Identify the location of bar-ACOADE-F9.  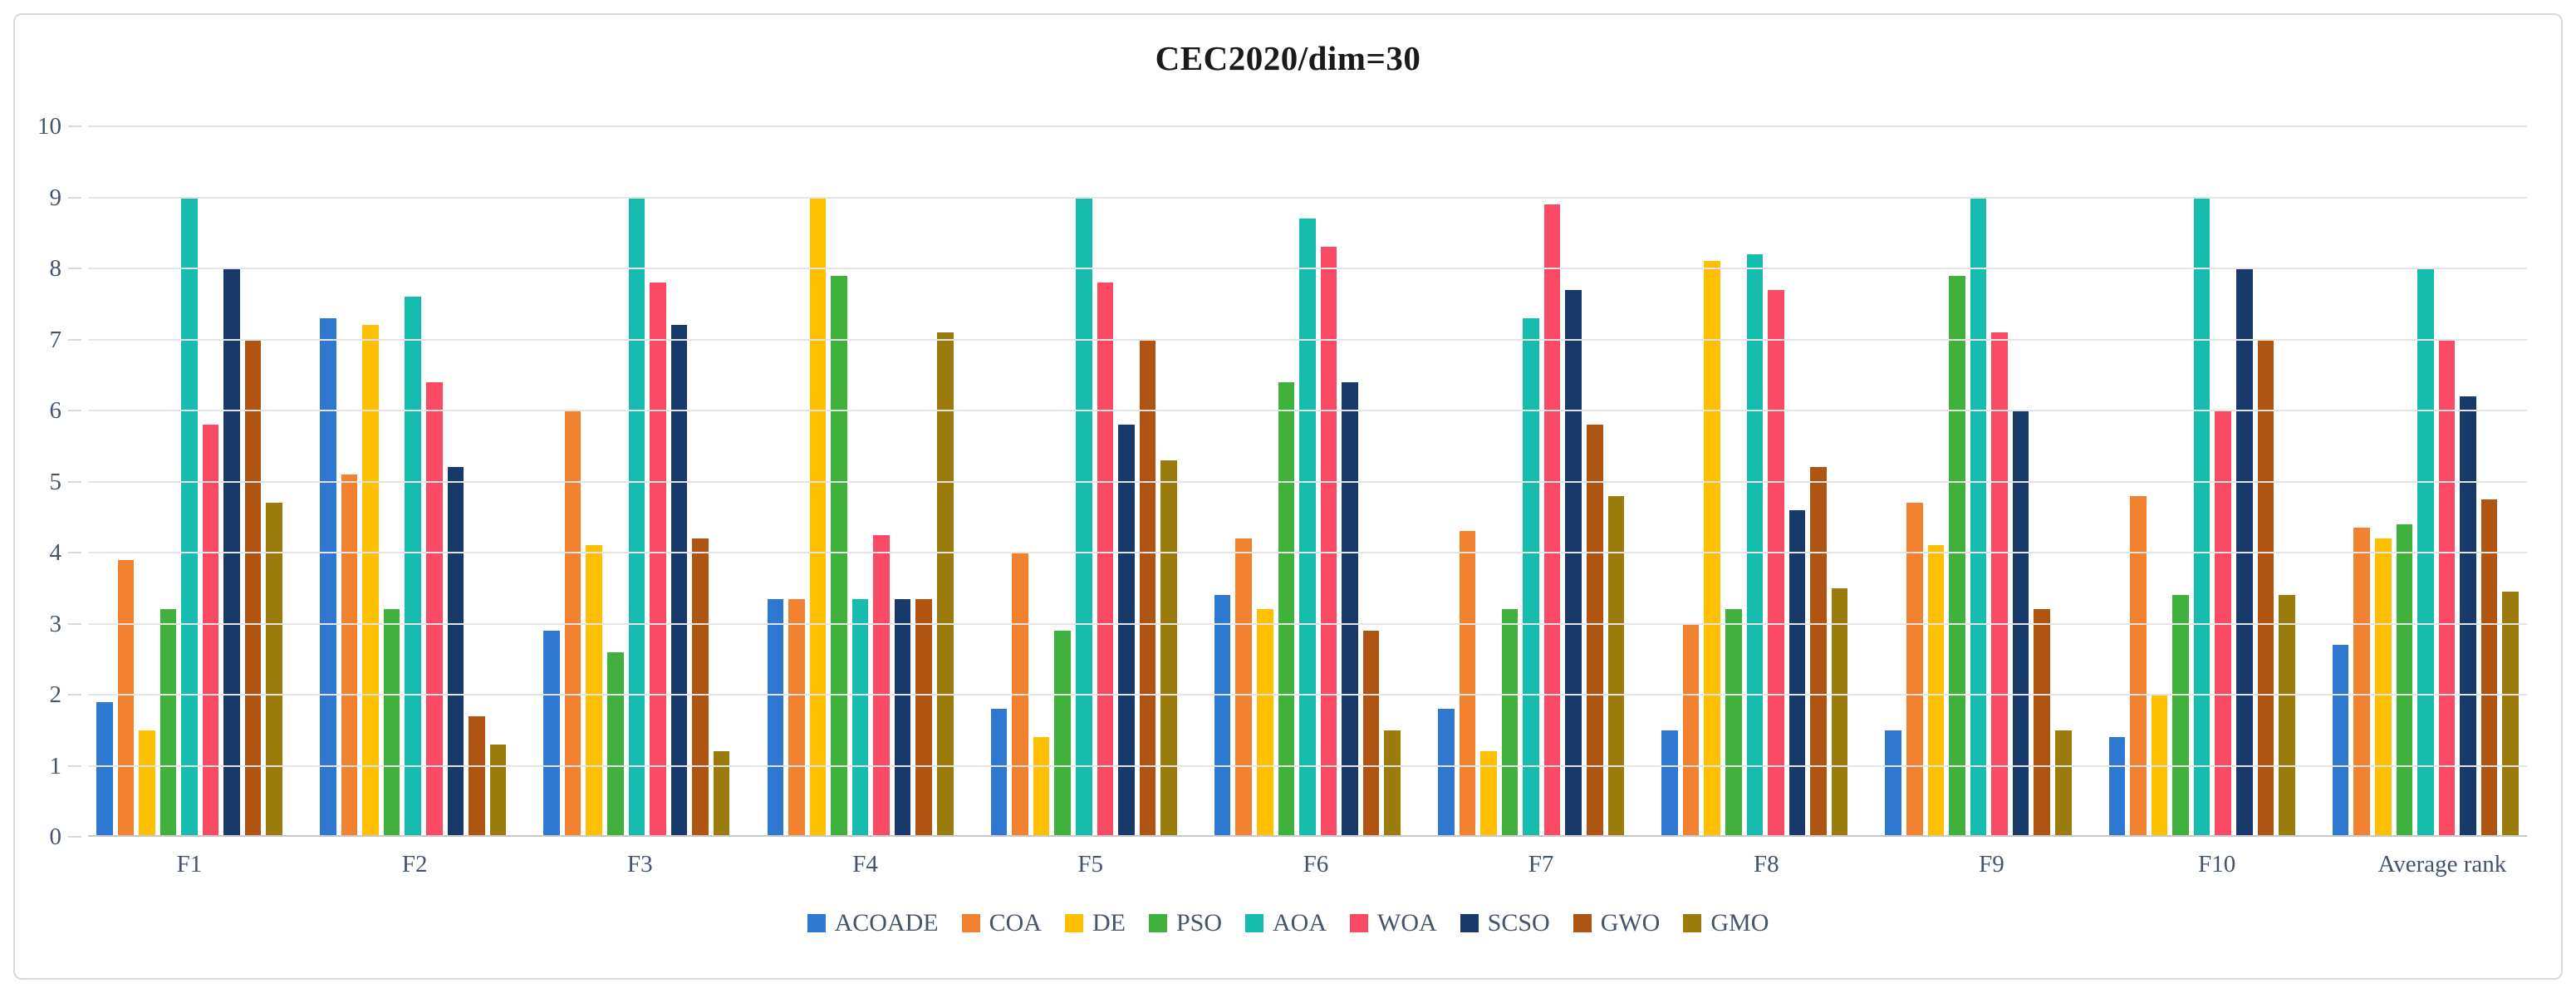
(1893, 783).